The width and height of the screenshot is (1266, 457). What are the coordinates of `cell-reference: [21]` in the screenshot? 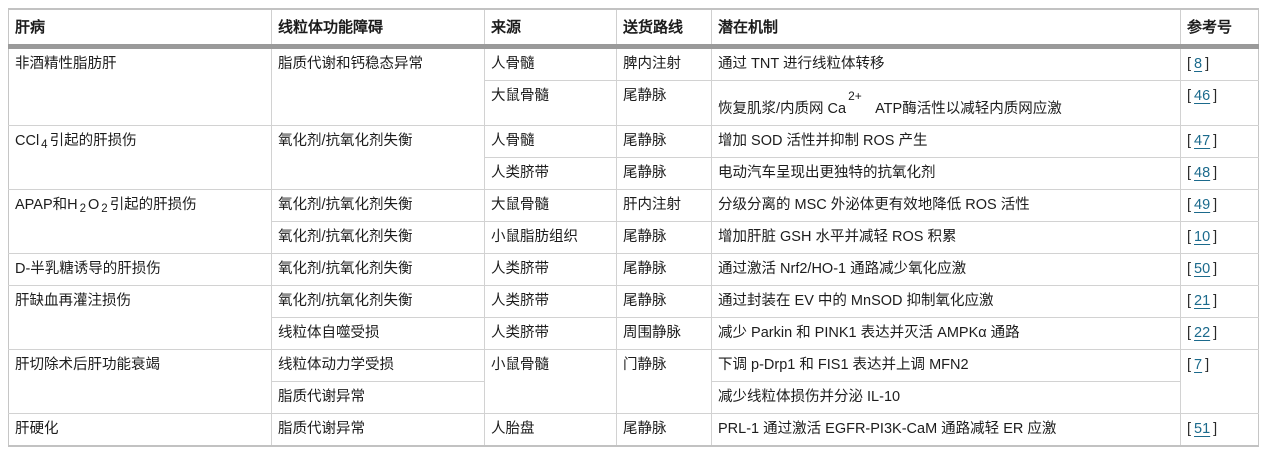 It's located at (1219, 301).